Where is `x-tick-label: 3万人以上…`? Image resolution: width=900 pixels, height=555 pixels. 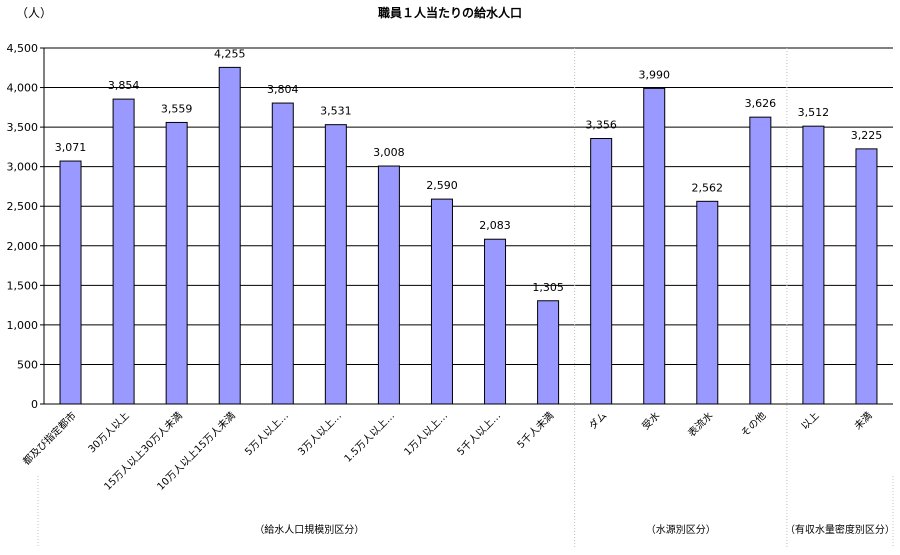
x-tick-label: 3万人以上… is located at coordinates (320, 434).